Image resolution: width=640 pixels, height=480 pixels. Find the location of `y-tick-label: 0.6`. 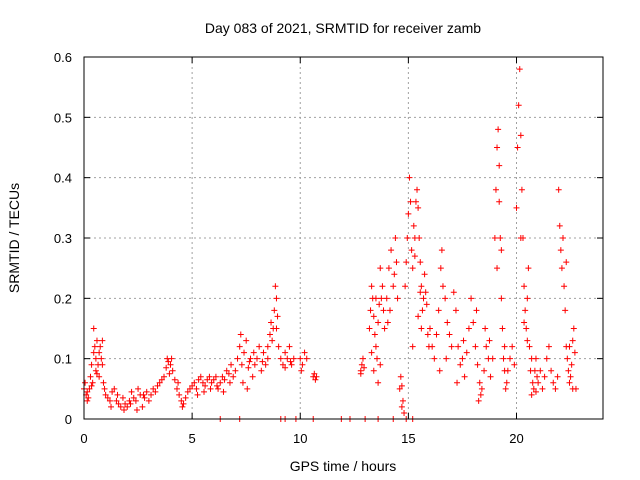

y-tick-label: 0.6 is located at coordinates (63, 57).